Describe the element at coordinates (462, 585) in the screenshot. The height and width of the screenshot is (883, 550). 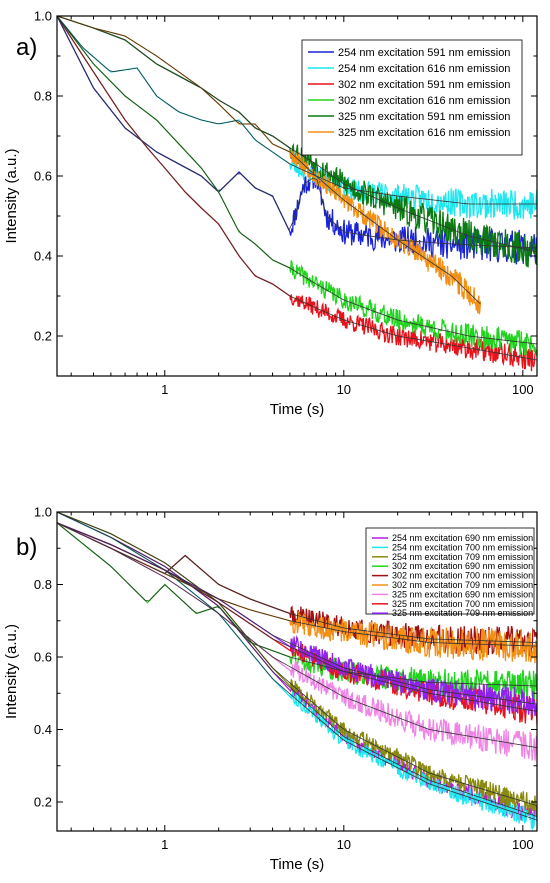
I see `legend-entry: 302 nm excitation 709 nm emission` at that location.